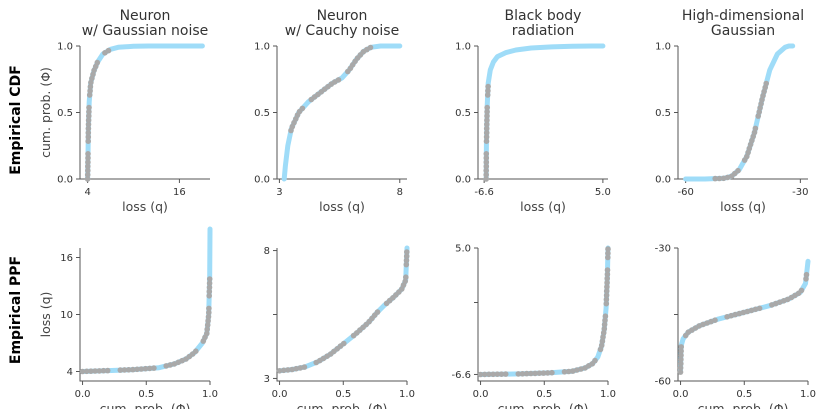 The height and width of the screenshot is (409, 819). Describe the element at coordinates (800, 192) in the screenshot. I see `x-tick-label: -30` at that location.